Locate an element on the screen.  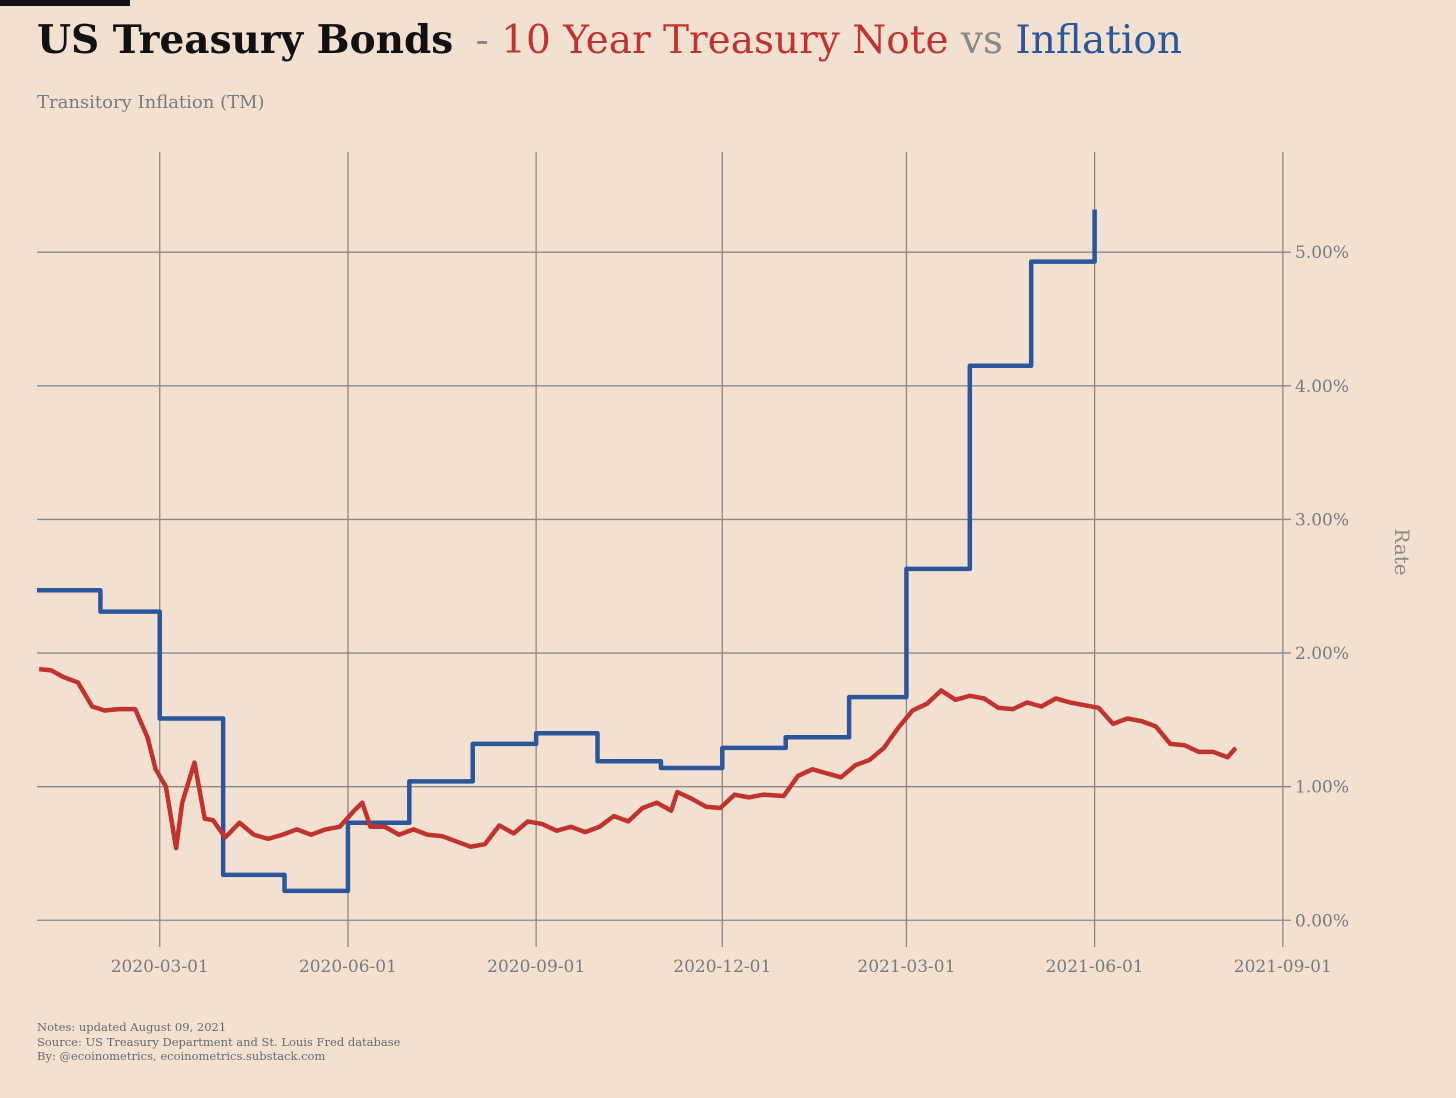
top-accent-bar is located at coordinates (65, 3).